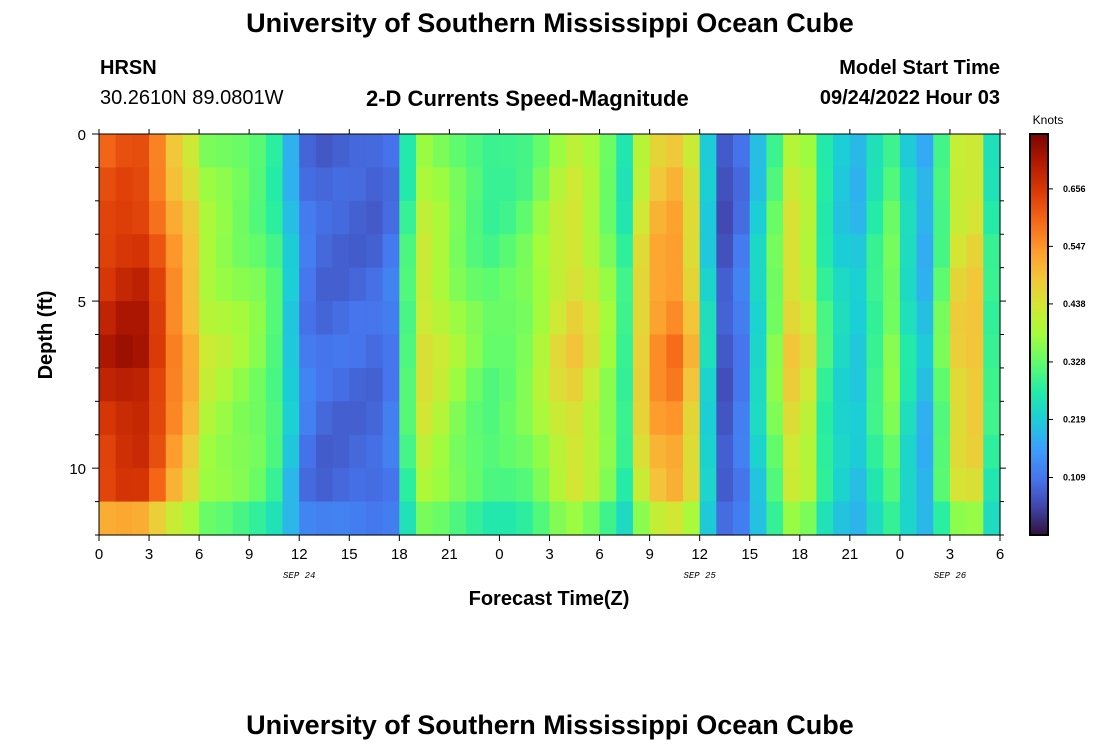 This screenshot has height=750, width=1100. I want to click on x-tick-label: 21, so click(849, 554).